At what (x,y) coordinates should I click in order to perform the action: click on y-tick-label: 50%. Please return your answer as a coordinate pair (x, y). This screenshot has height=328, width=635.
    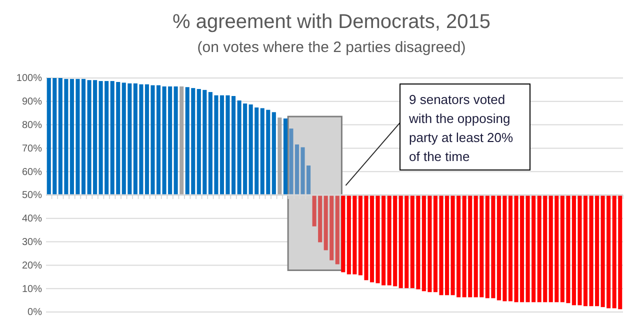
    Looking at the image, I should click on (32, 196).